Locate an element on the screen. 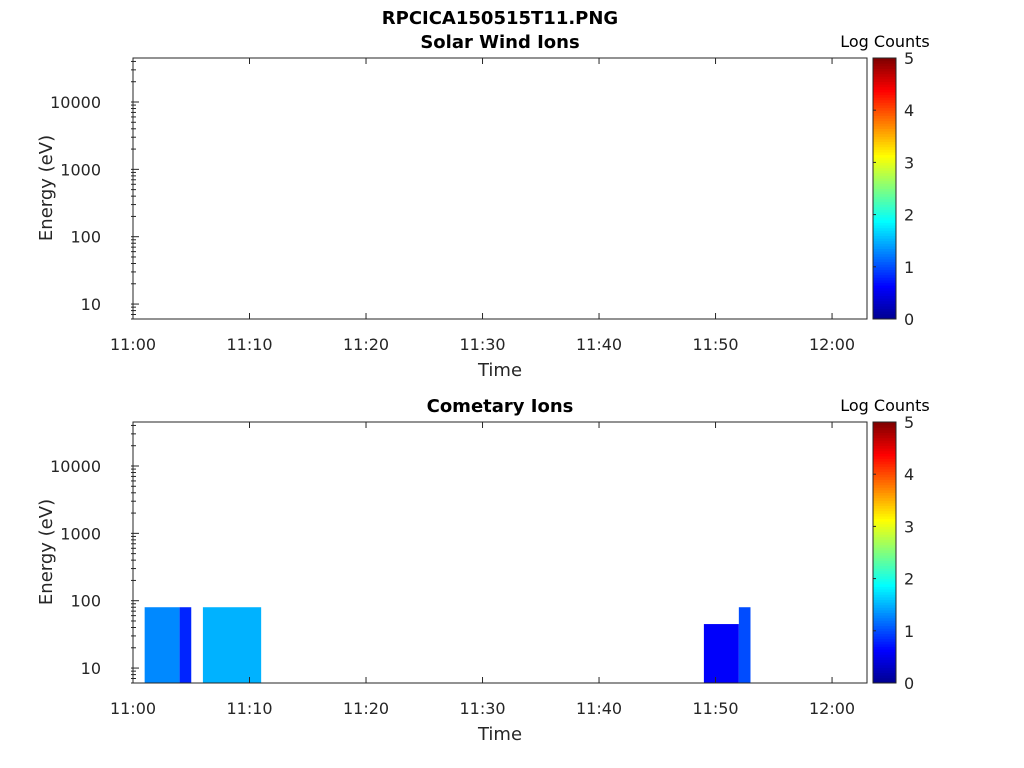 The height and width of the screenshot is (768, 1024). figure-title: RPCICA150515T11.PNG is located at coordinates (500, 18).